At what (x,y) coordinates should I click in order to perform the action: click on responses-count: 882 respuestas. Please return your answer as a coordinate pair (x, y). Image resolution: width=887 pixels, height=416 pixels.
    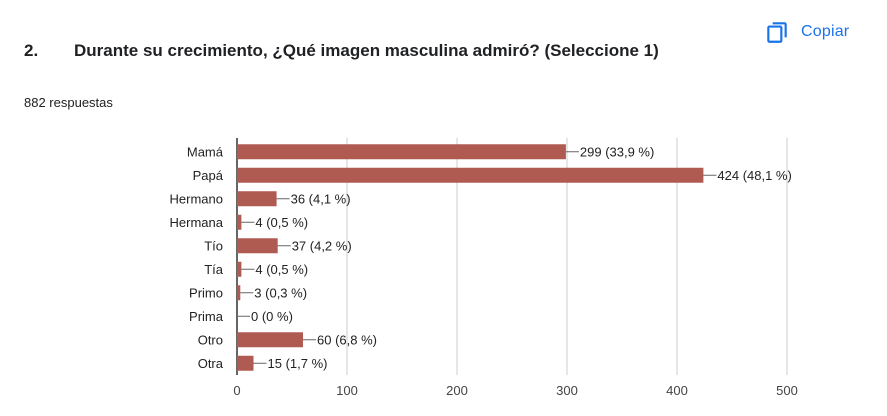
    Looking at the image, I should click on (68, 102).